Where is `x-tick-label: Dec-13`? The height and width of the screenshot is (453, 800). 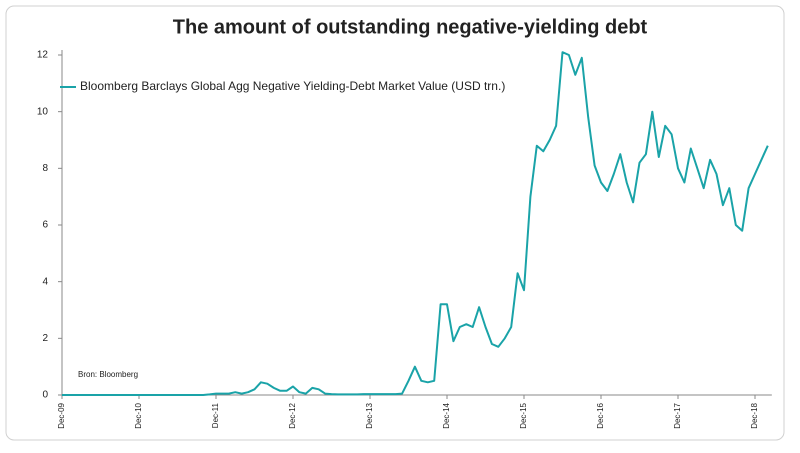
x-tick-label: Dec-13 is located at coordinates (369, 415).